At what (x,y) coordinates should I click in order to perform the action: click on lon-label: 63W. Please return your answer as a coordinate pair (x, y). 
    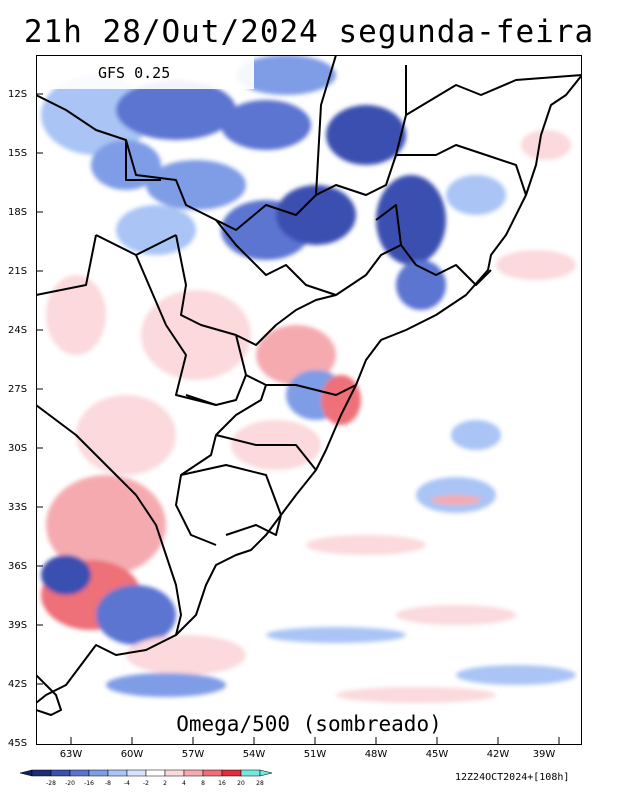
    Looking at the image, I should click on (71, 754).